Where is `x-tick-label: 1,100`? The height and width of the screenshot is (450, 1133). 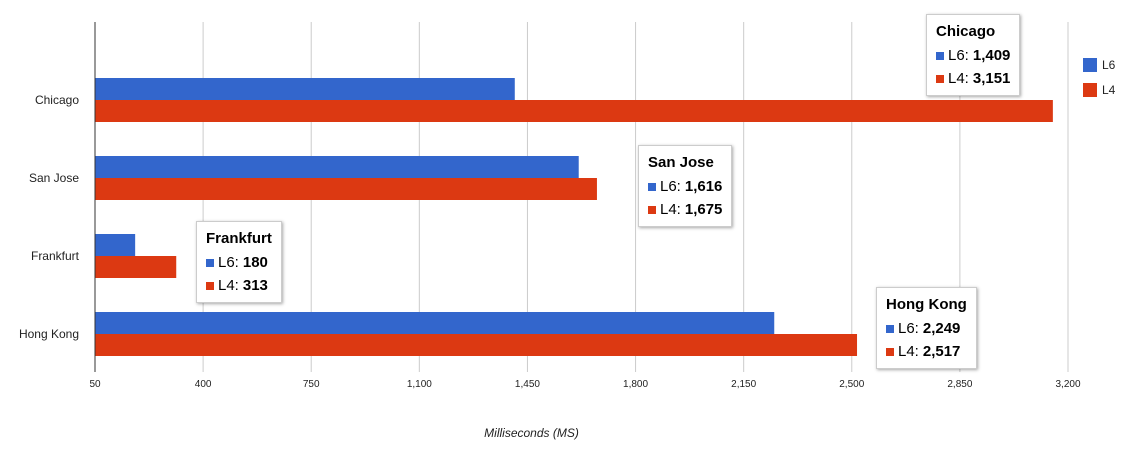
x-tick-label: 1,100 is located at coordinates (419, 384).